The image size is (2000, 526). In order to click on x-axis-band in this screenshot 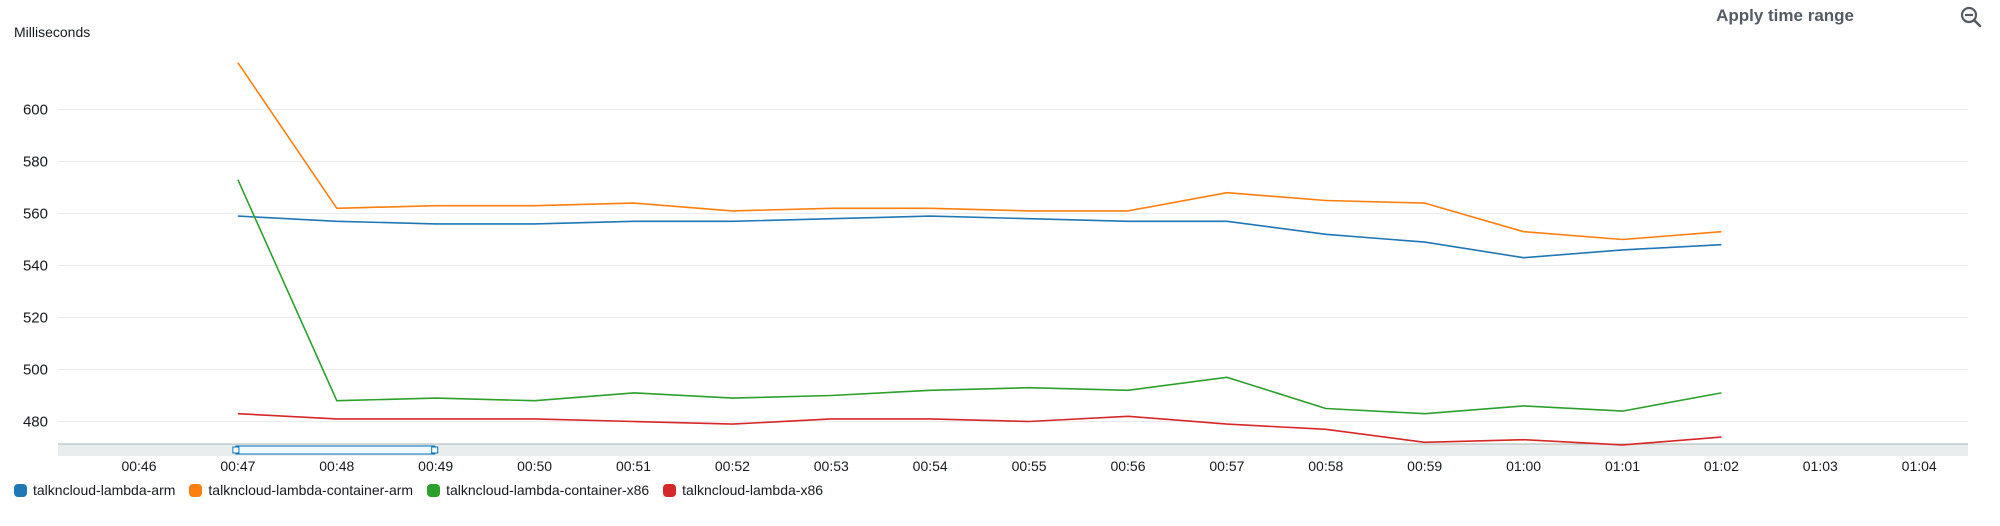, I will do `click(1013, 450)`.